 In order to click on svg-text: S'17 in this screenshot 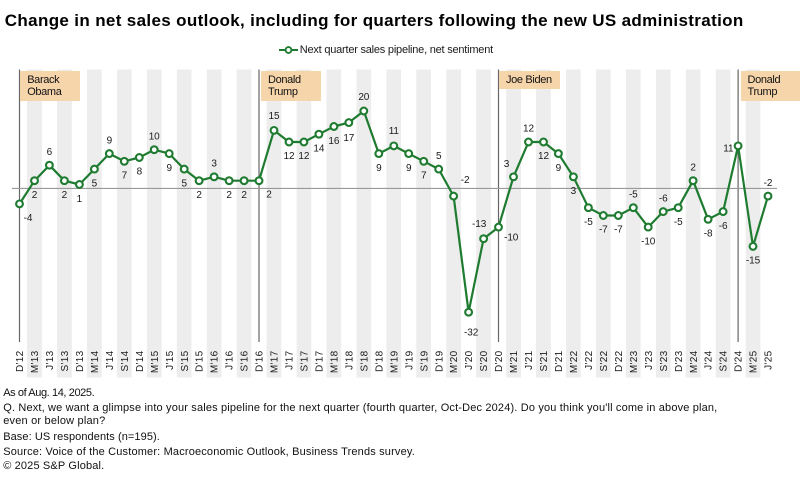, I will do `click(305, 360)`.